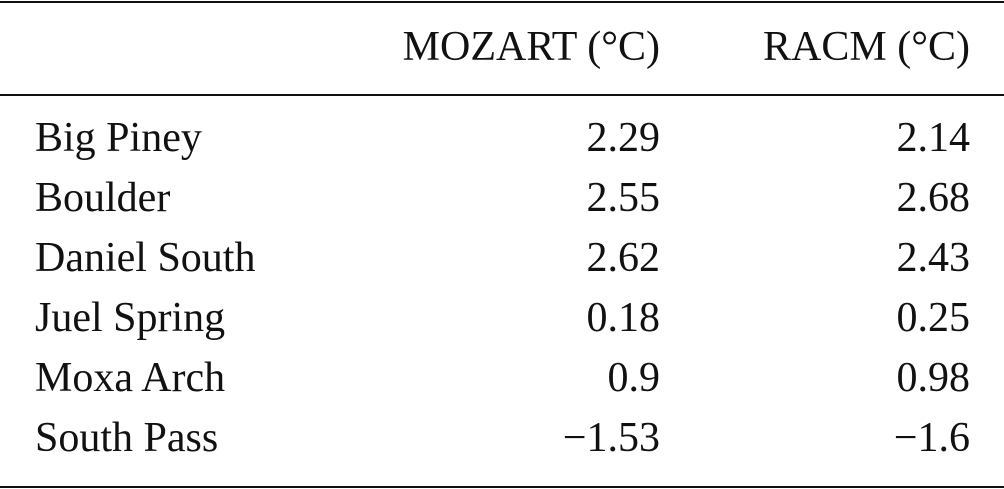 The image size is (1004, 489). I want to click on cell-value: 2.55, so click(623, 198).